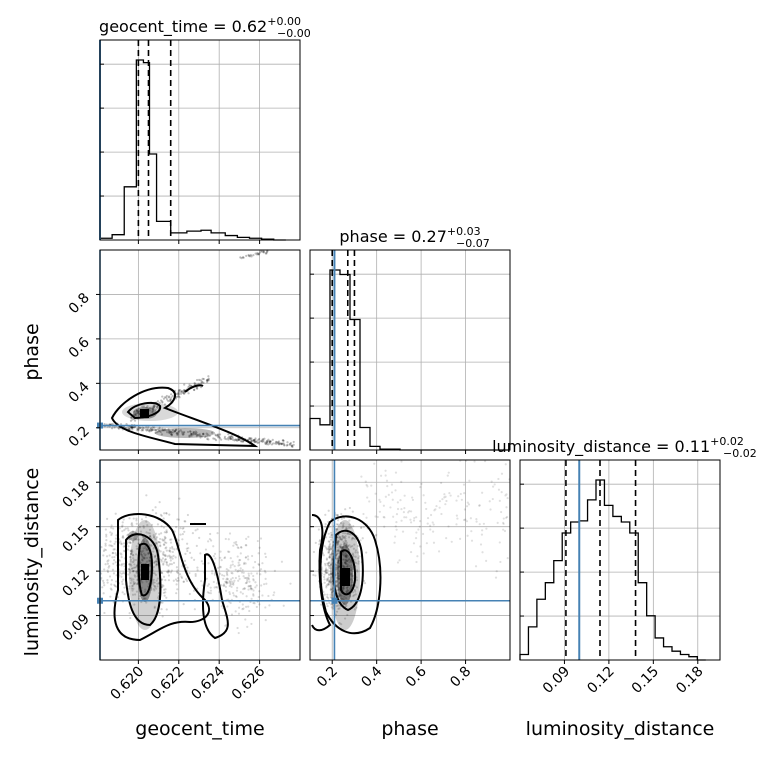 Image resolution: width=760 pixels, height=764 pixels. Describe the element at coordinates (612, 570) in the screenshot. I see `histogram-luminosity-distance` at that location.